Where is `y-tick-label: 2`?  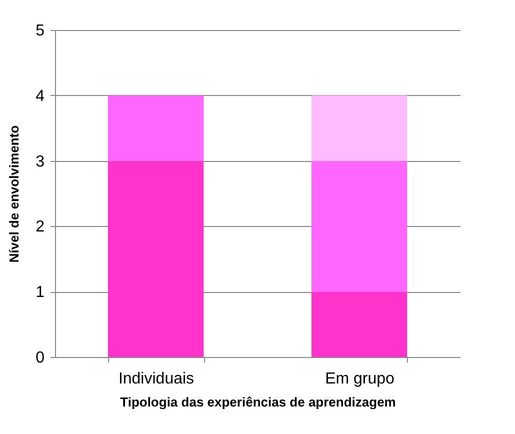 y-tick-label: 2 is located at coordinates (40, 227).